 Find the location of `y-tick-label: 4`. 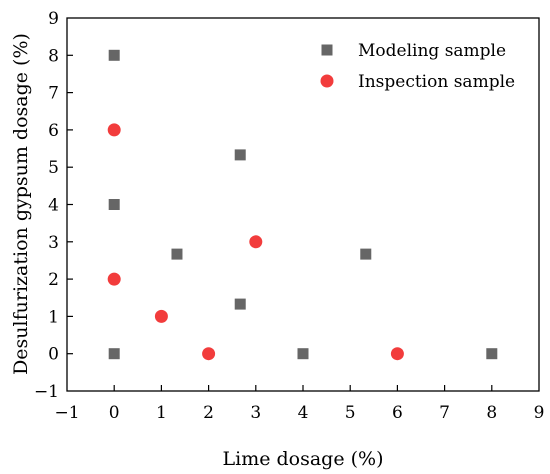

y-tick-label: 4 is located at coordinates (53, 206).